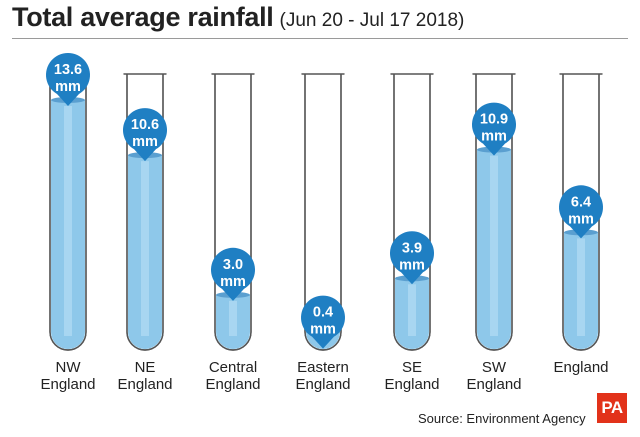 This screenshot has height=437, width=640. What do you see at coordinates (143, 17) in the screenshot?
I see `chart-title: Total average rainfall` at bounding box center [143, 17].